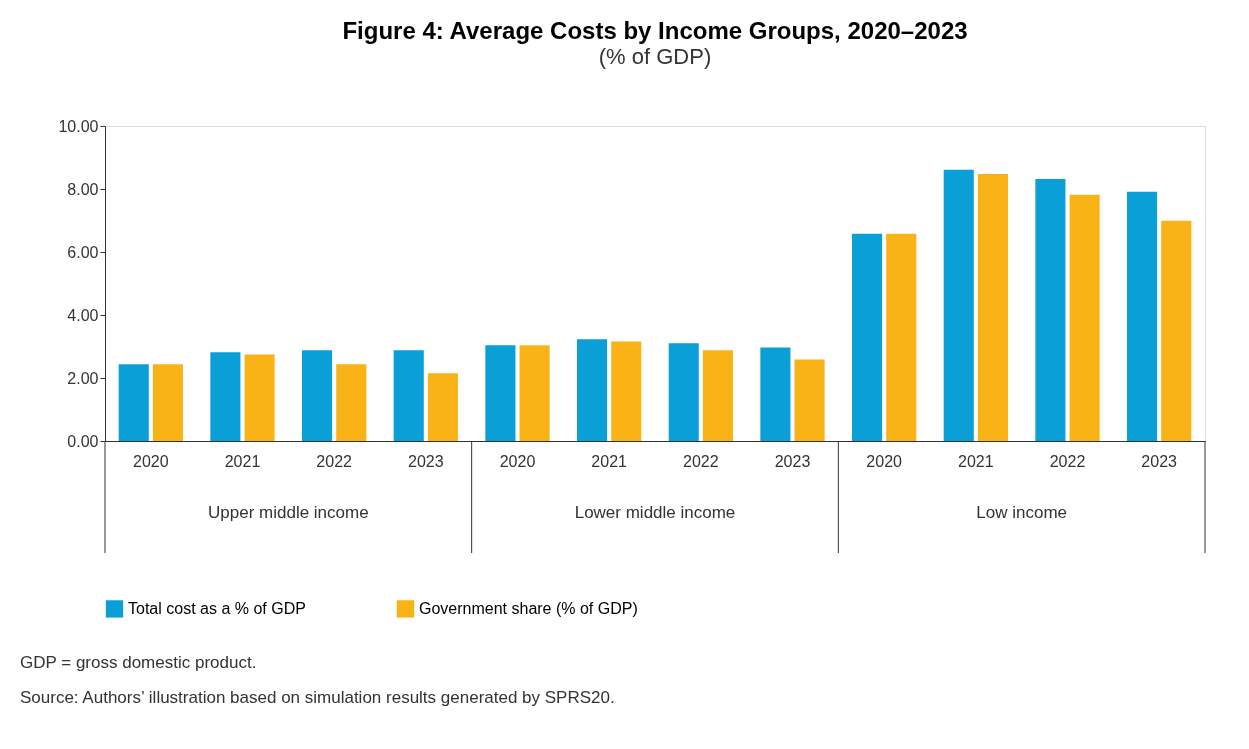 The height and width of the screenshot is (749, 1249). What do you see at coordinates (83, 315) in the screenshot?
I see `y-tick-label: 4.00` at bounding box center [83, 315].